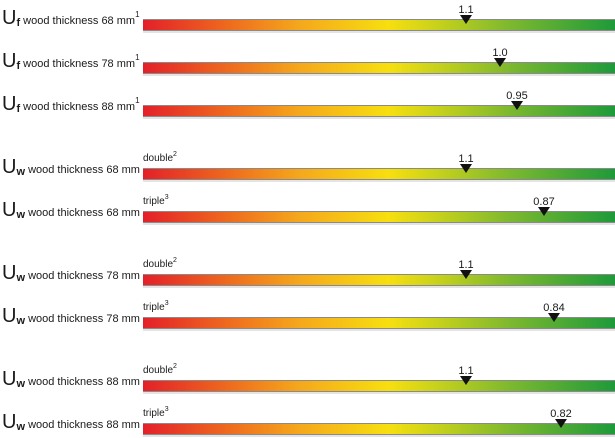 This screenshot has height=438, width=615. What do you see at coordinates (307, 273) in the screenshot?
I see `chart-row: Uw wood thickness 78 mm double2 1.1` at bounding box center [307, 273].